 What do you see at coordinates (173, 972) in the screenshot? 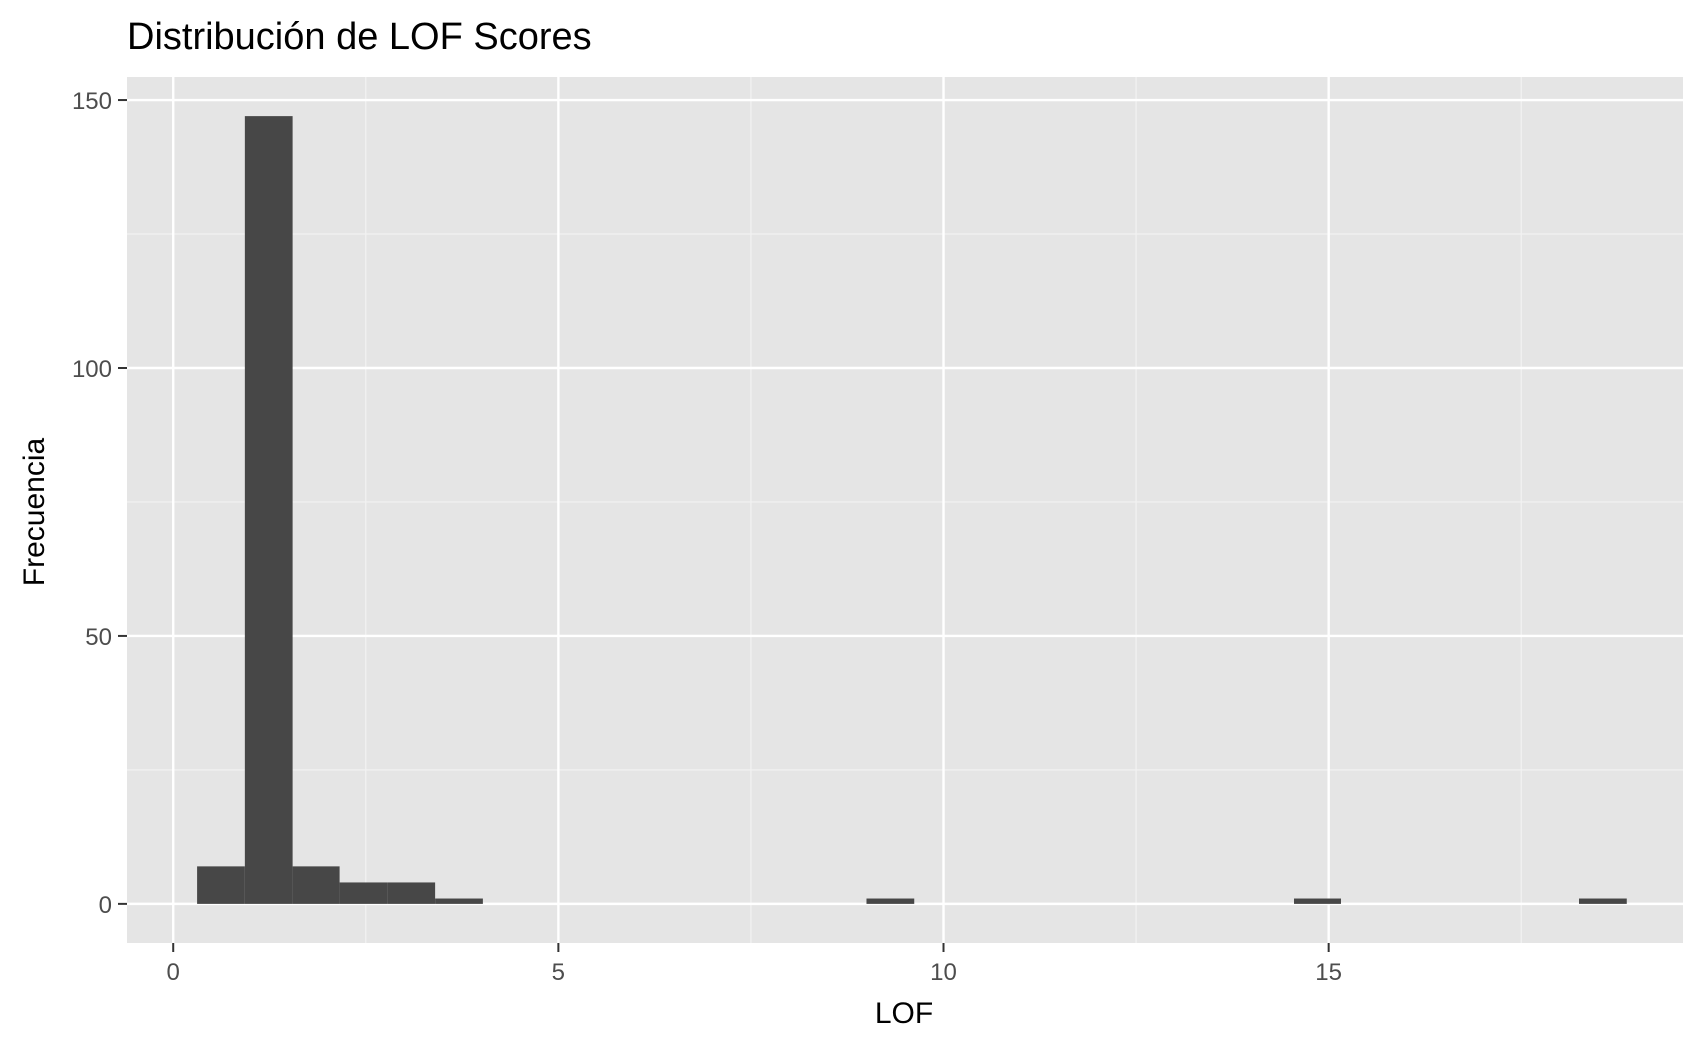
I see `x-tick-label: 0` at bounding box center [173, 972].